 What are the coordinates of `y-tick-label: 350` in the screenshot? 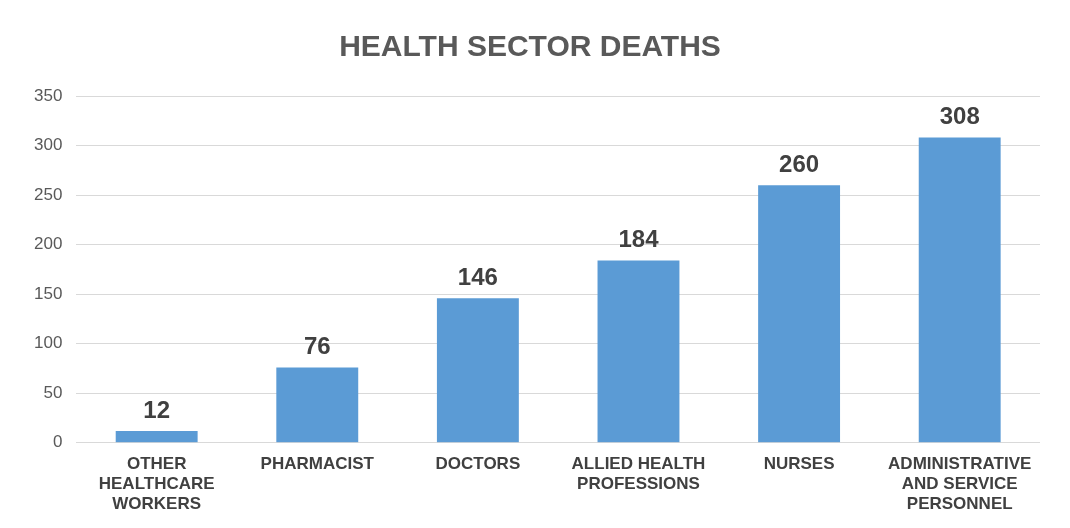 It's located at (48, 95).